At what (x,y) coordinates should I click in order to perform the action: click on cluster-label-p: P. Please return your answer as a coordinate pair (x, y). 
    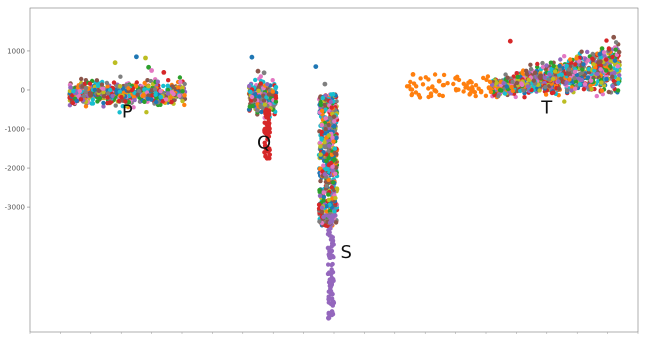
    Looking at the image, I should click on (127, 111).